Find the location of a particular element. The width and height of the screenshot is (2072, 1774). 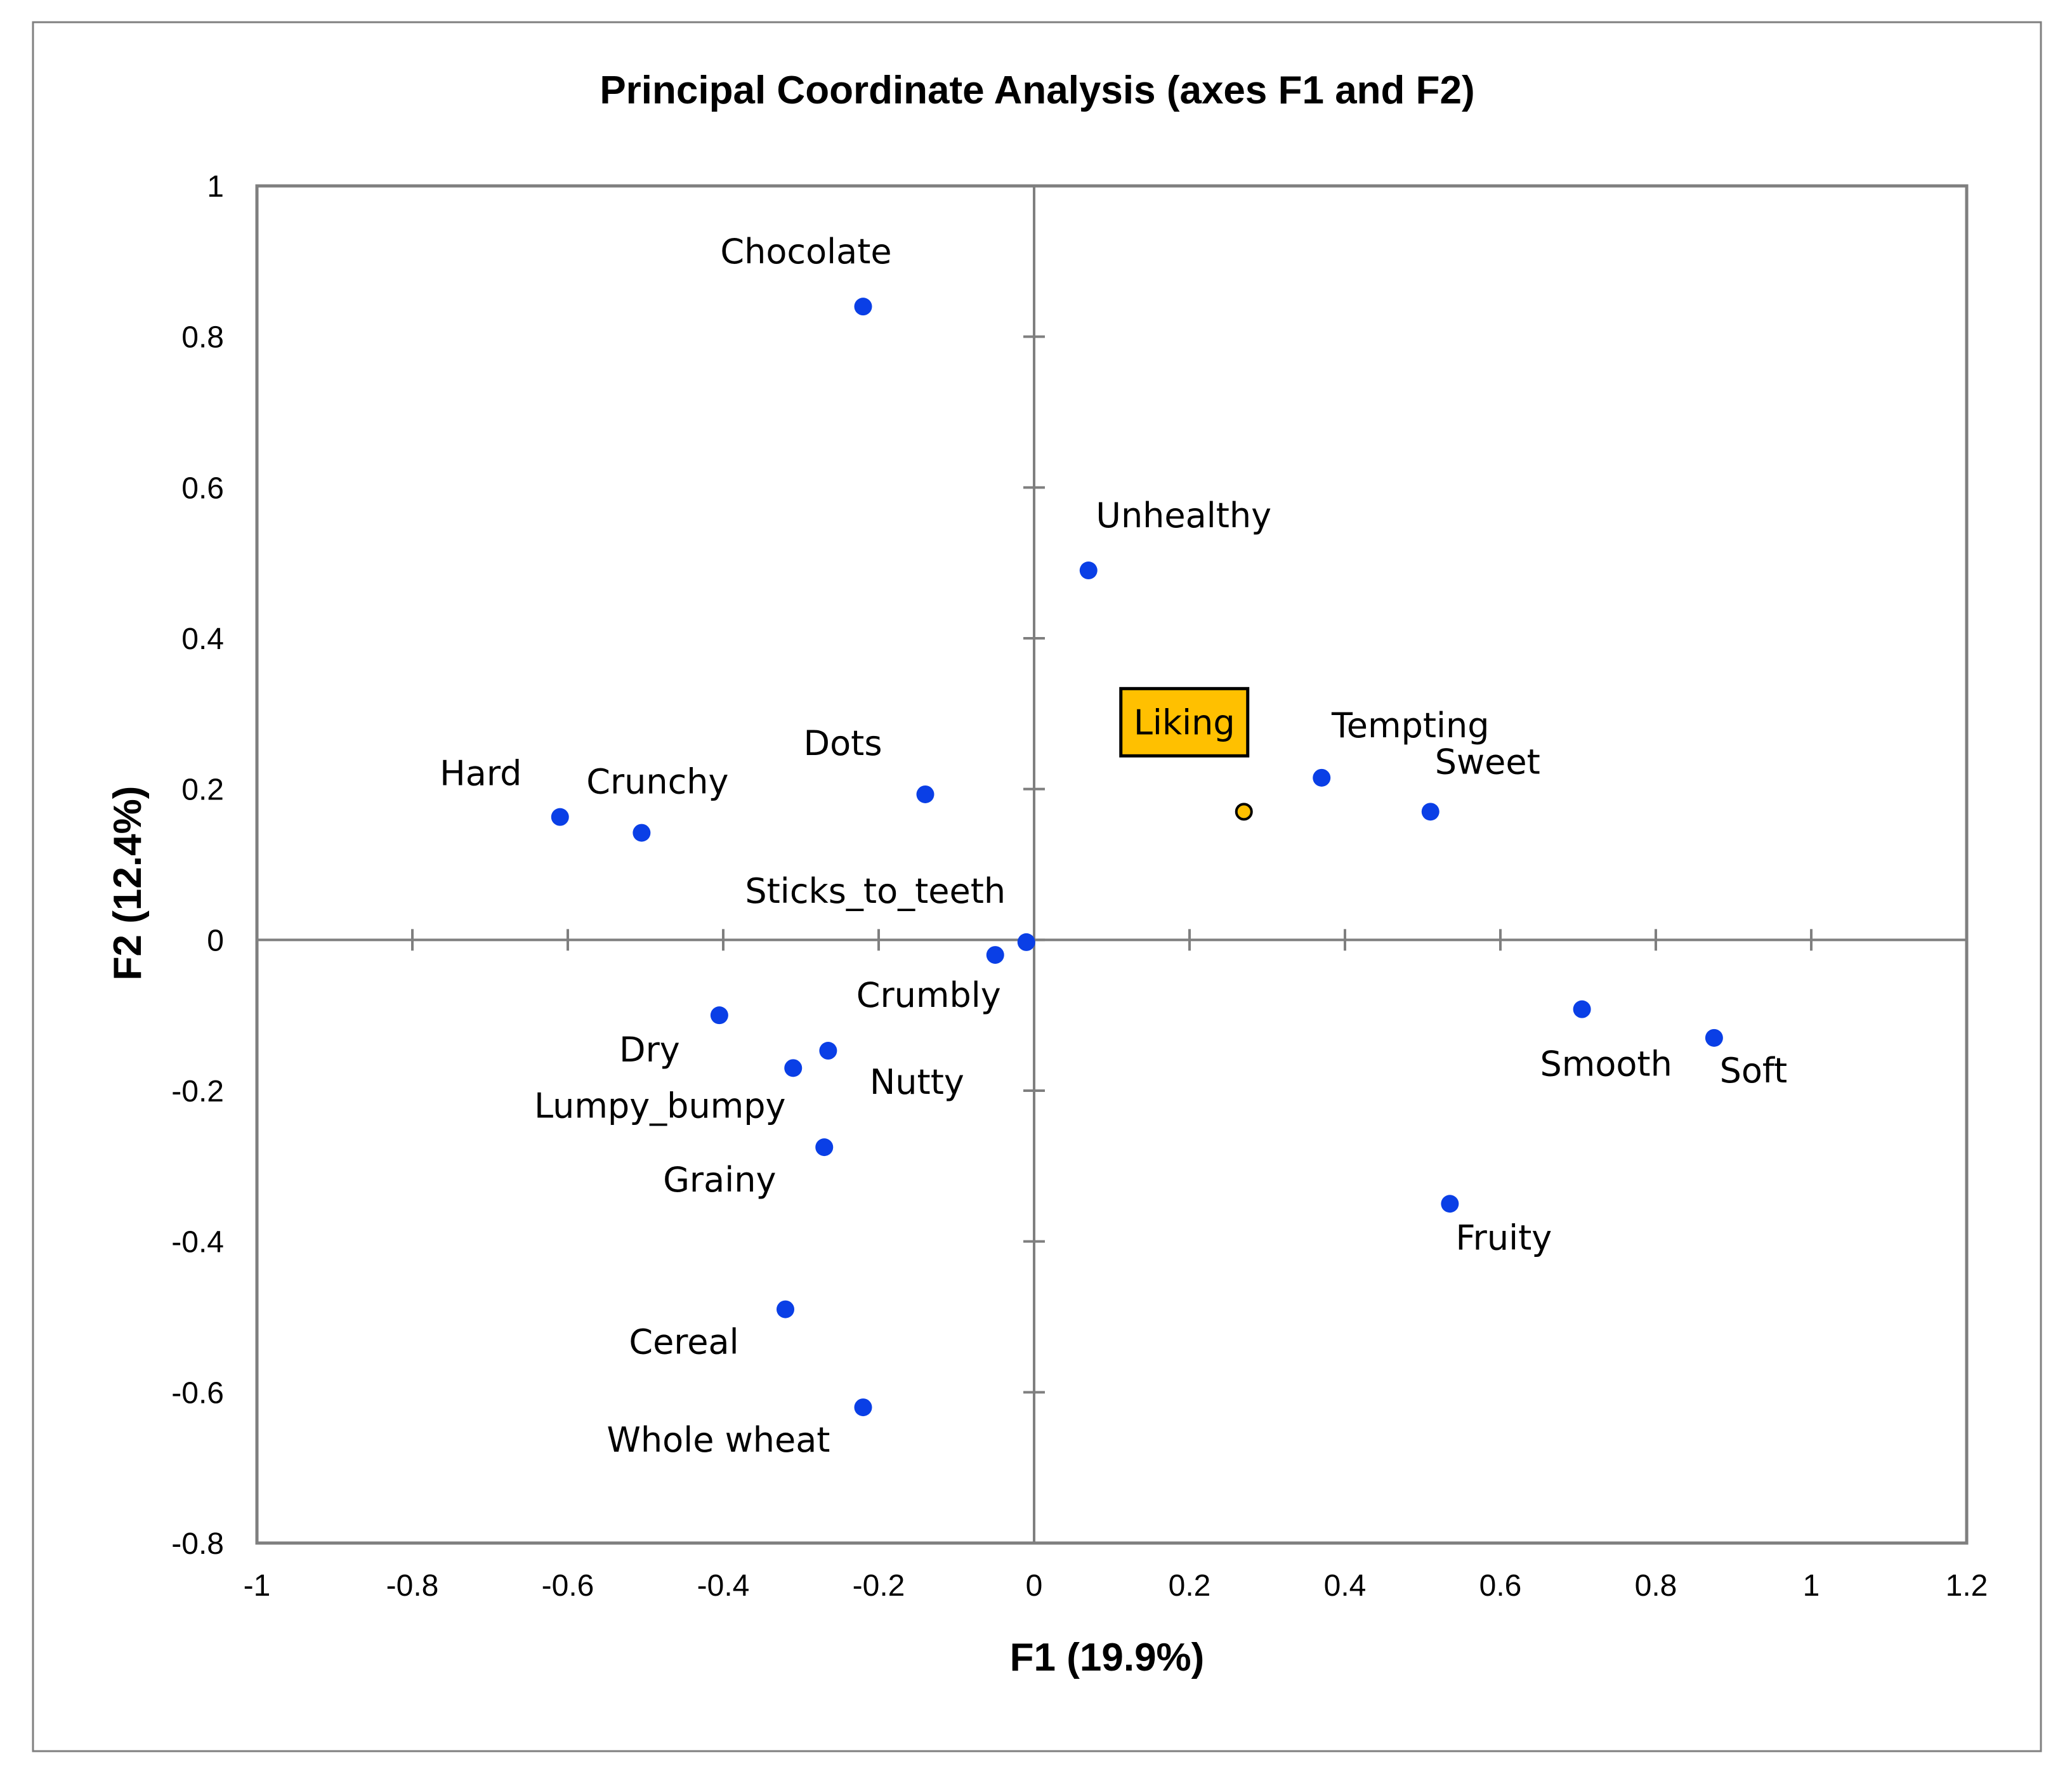

point-label-soft: Soft is located at coordinates (1754, 1071).